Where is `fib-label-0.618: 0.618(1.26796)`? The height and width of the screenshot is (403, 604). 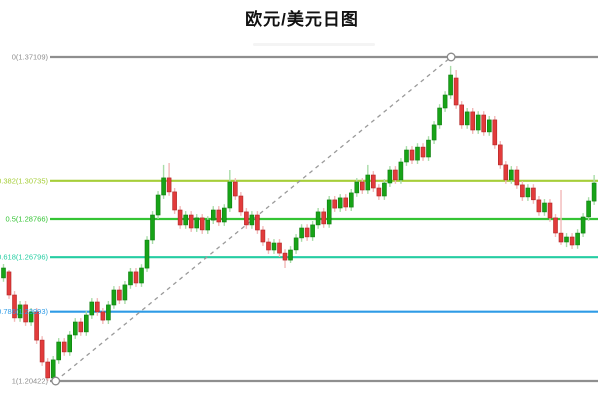 fib-label-0.618: 0.618(1.26796) is located at coordinates (24, 257).